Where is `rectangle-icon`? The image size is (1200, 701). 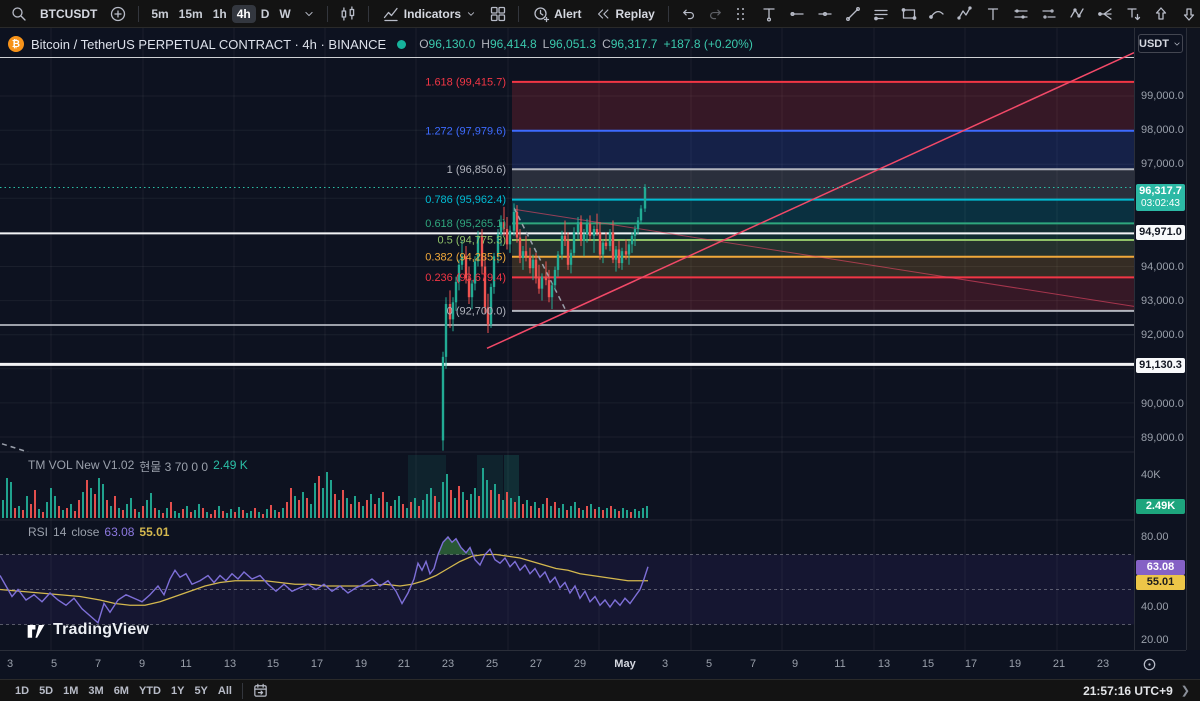 rectangle-icon is located at coordinates (909, 14).